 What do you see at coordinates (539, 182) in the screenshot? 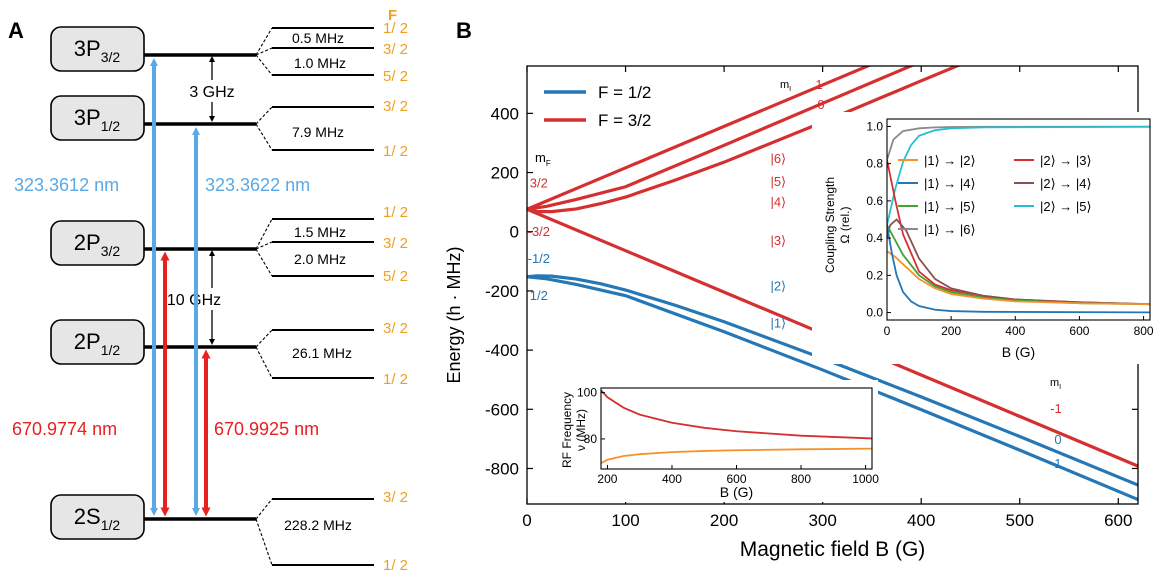
I see `mf-label: 3/2` at bounding box center [539, 182].